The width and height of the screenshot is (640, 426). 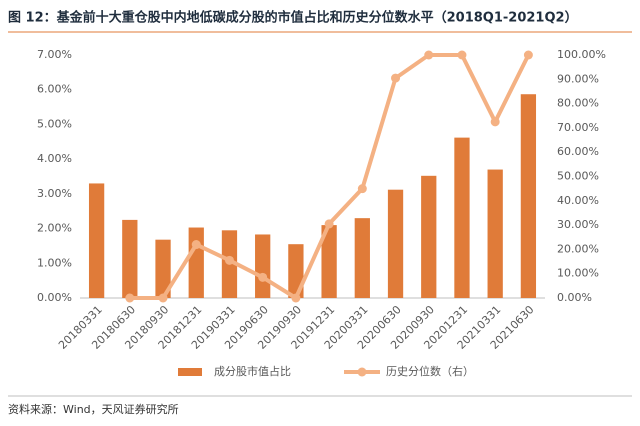 I want to click on y2-tick-label: 40.00%, so click(x=578, y=200).